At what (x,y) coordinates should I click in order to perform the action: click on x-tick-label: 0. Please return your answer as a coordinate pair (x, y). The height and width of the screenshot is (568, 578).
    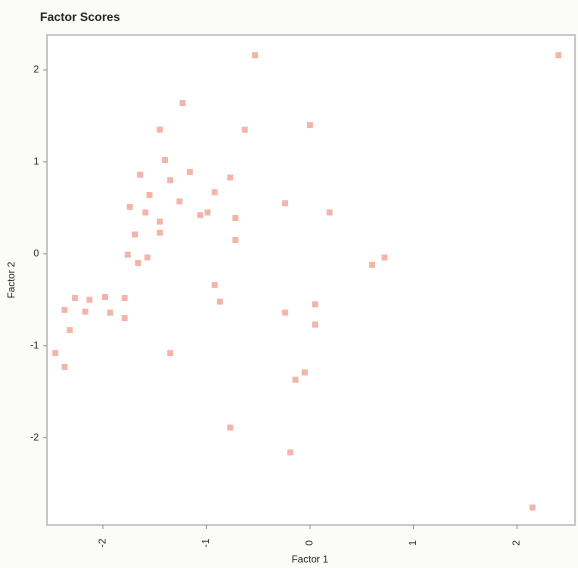
    Looking at the image, I should click on (310, 543).